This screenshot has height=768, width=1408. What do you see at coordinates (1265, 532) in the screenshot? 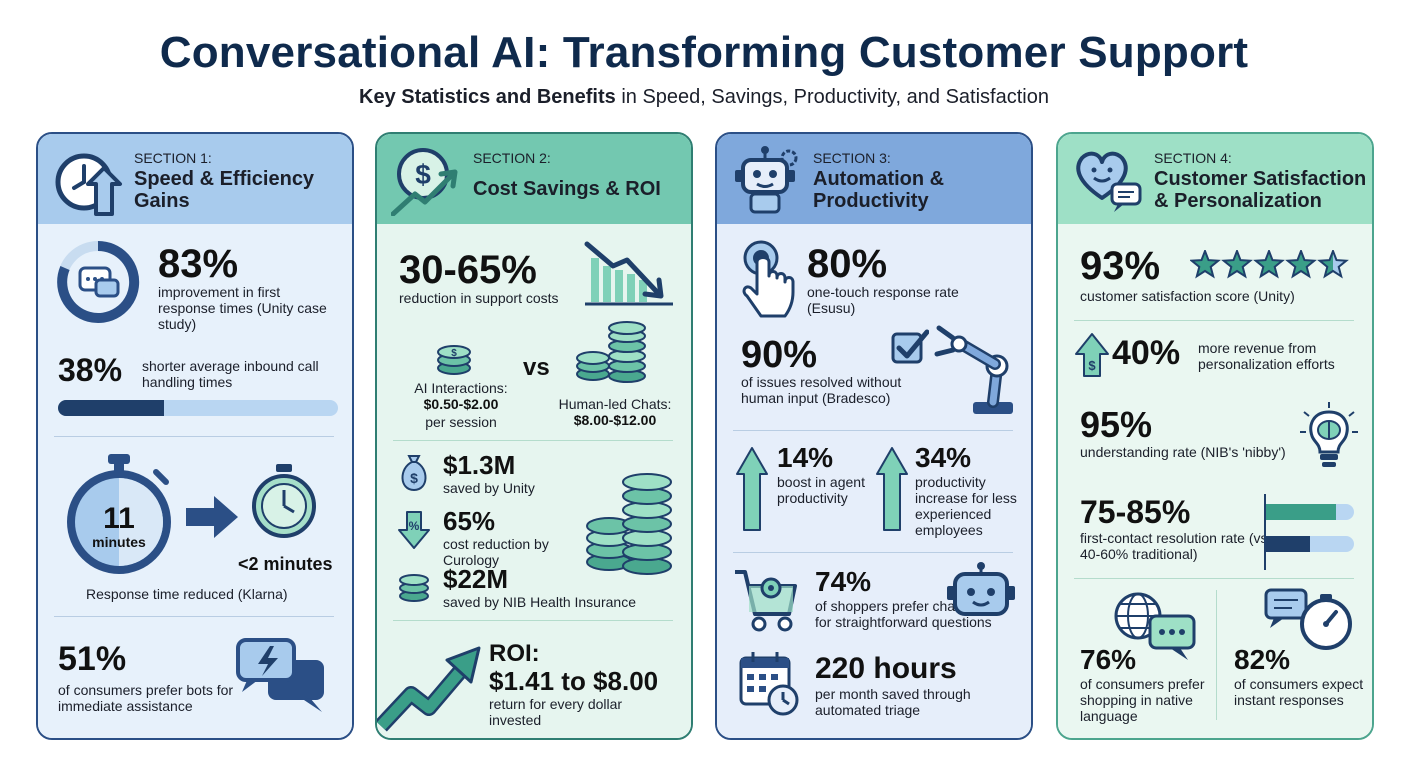
I see `bar-axis` at bounding box center [1265, 532].